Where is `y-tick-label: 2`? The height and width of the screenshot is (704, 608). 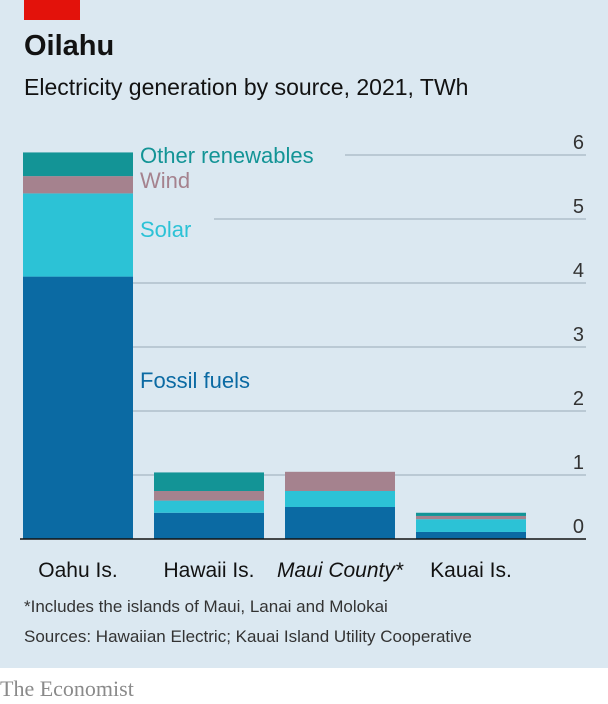 y-tick-label: 2 is located at coordinates (578, 399).